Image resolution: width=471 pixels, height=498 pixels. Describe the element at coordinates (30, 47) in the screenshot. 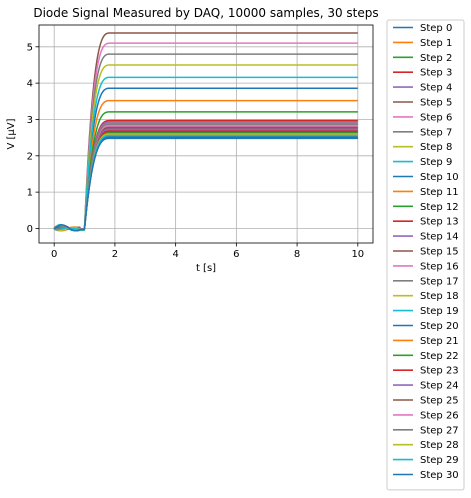

I see `y-tick-label: 5` at that location.